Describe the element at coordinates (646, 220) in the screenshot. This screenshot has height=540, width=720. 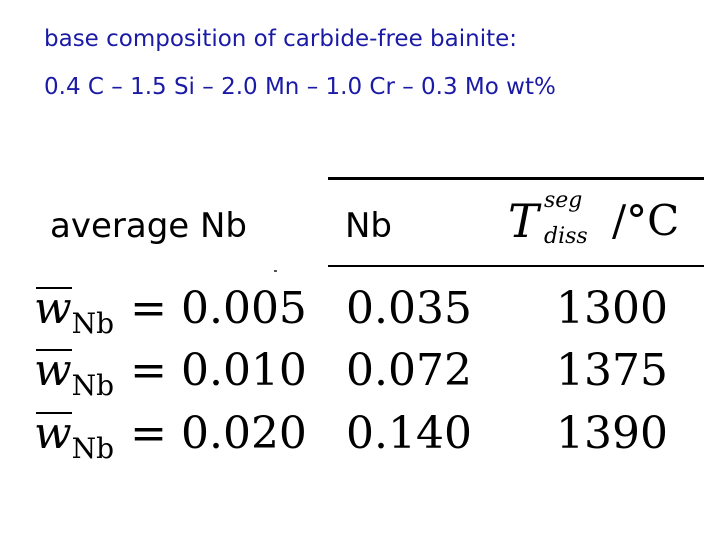
I see `temperature-unit: /°C` at that location.